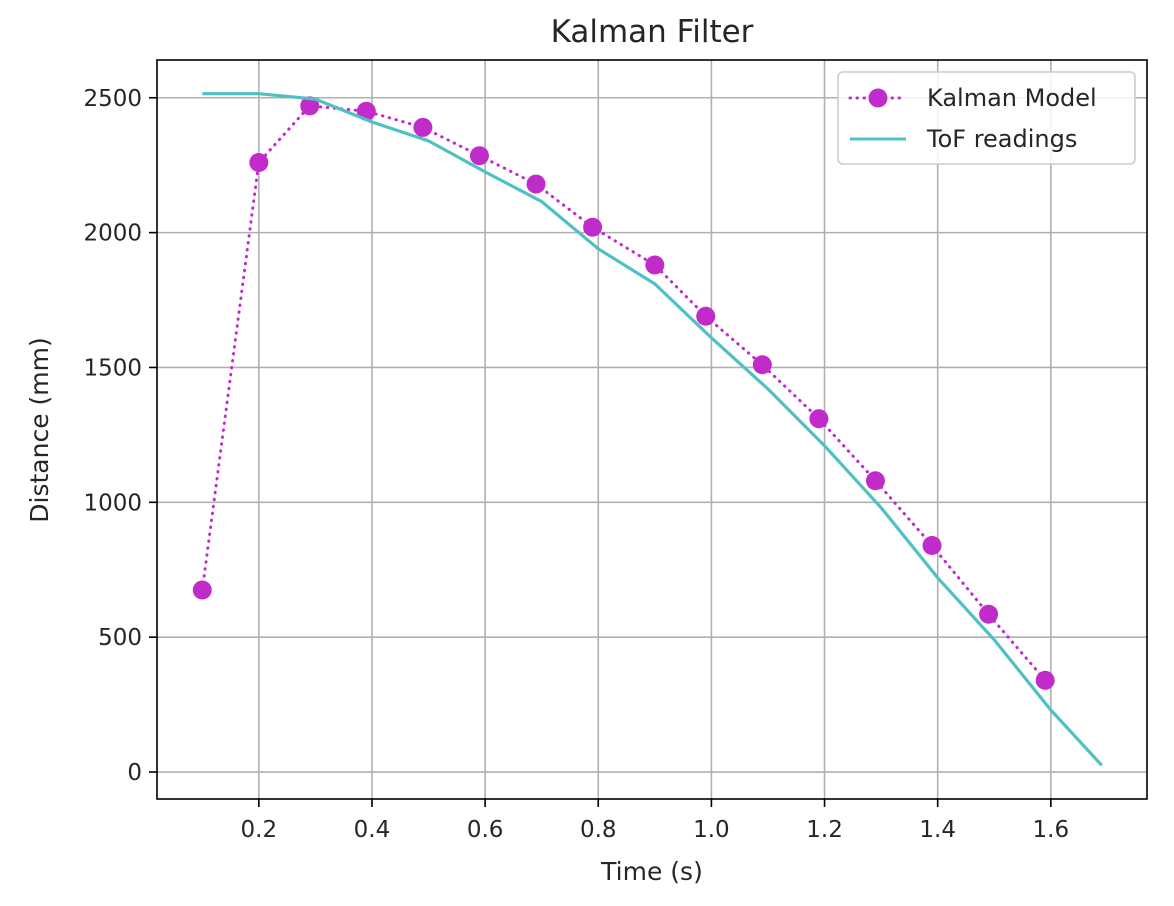 The image size is (1174, 906). Describe the element at coordinates (112, 99) in the screenshot. I see `y-tick-label: 2500` at that location.